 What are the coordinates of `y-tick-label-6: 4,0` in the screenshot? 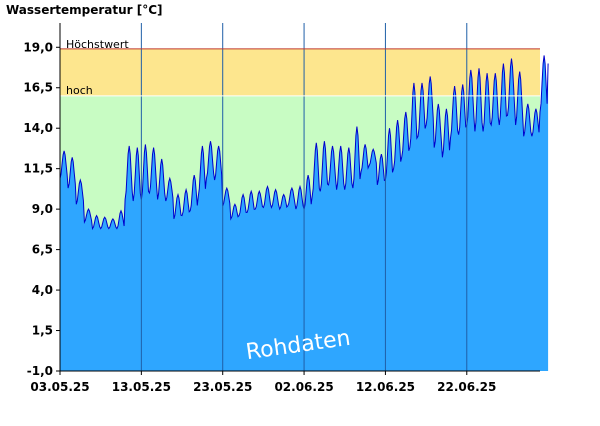 It's located at (42, 290).